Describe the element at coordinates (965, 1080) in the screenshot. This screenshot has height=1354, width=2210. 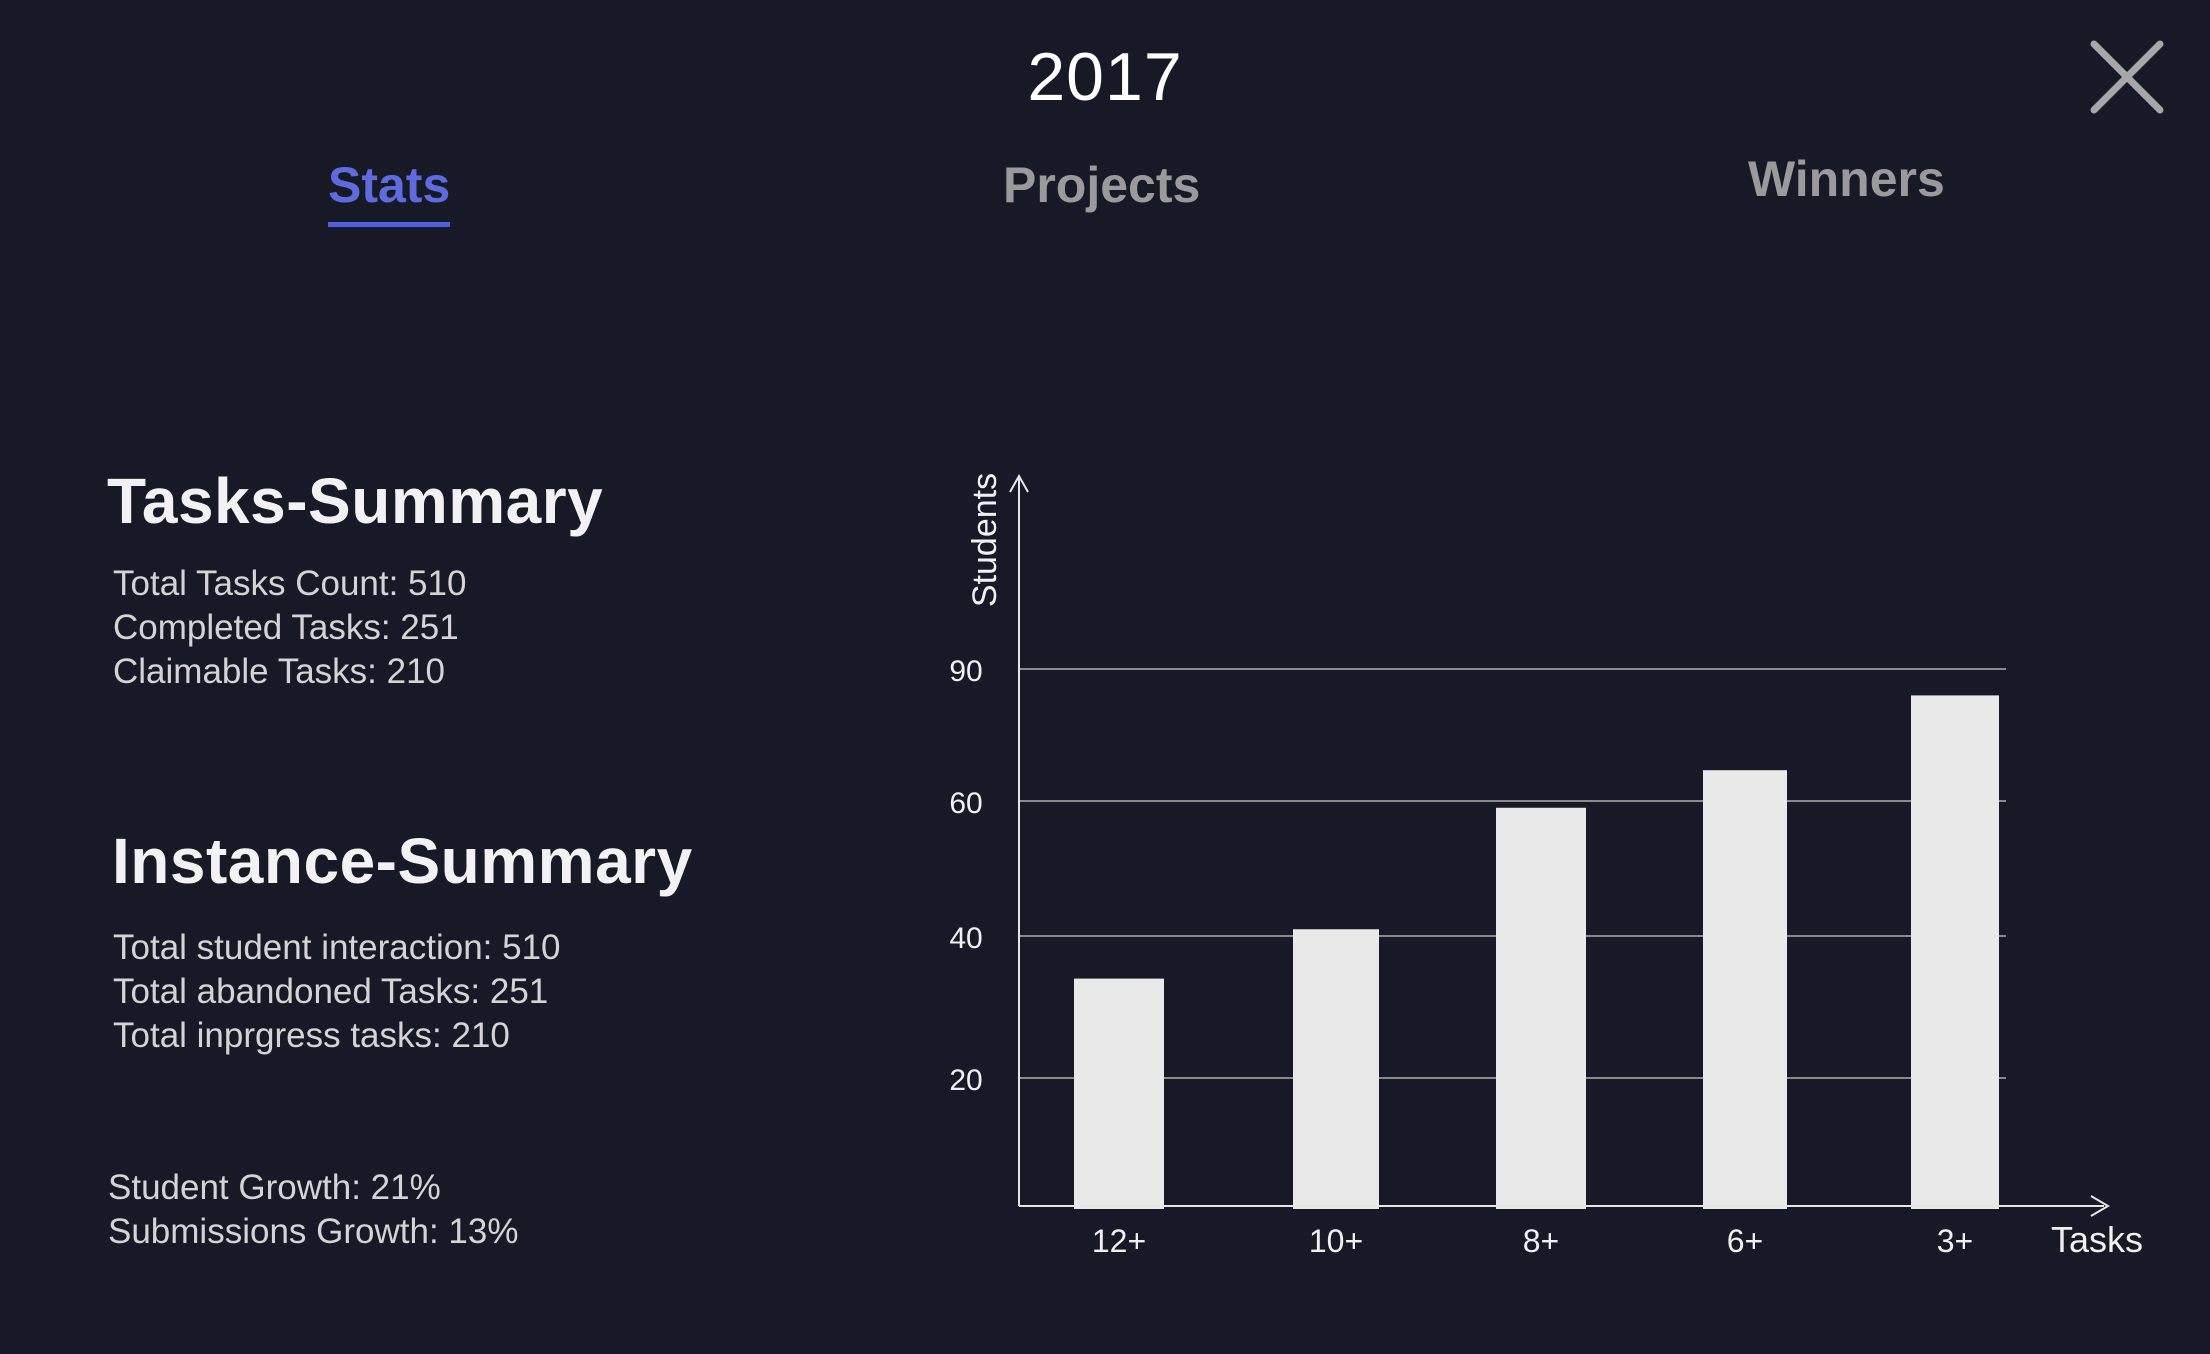
I see `y-tick-label: 20` at that location.